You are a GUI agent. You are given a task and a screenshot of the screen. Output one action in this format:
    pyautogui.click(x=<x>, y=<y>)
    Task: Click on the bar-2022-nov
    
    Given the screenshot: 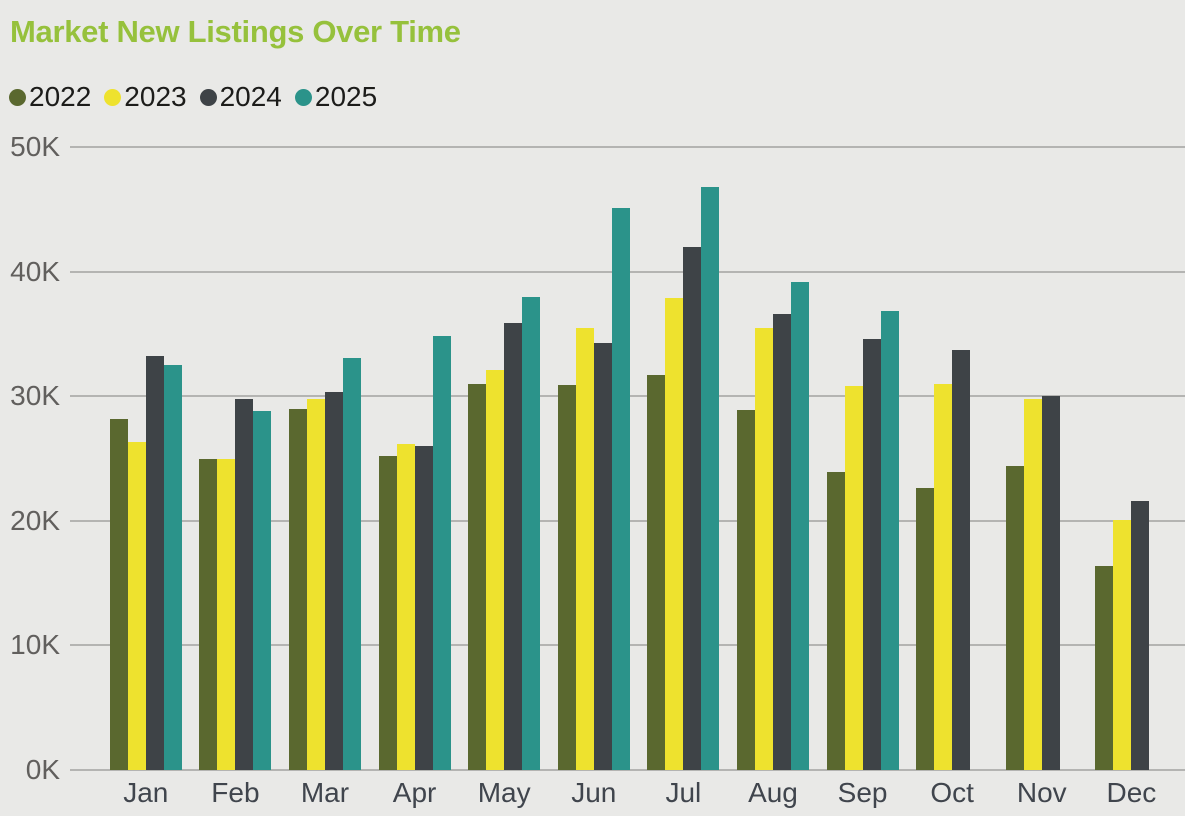 What is the action you would take?
    pyautogui.click(x=1014, y=617)
    